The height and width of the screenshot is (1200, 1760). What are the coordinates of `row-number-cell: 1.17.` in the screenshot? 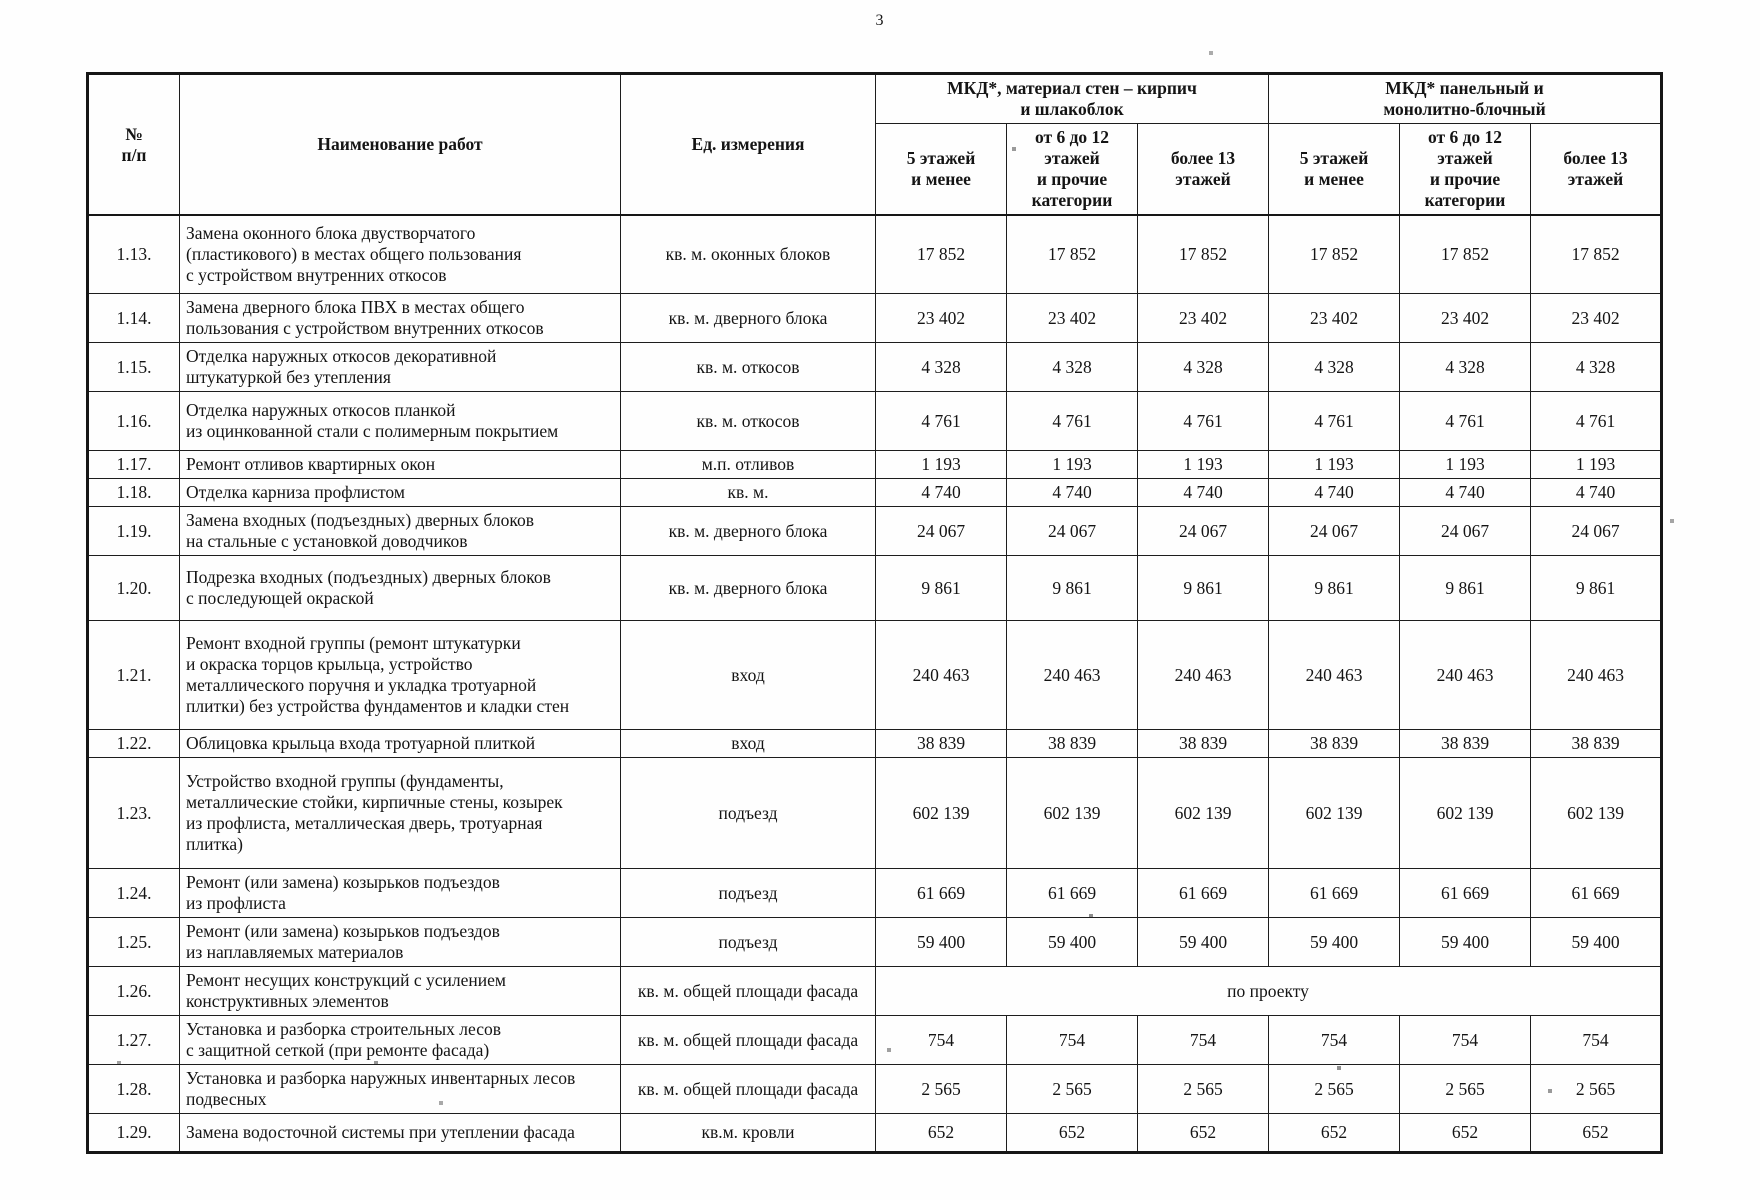 It's located at (133, 464).